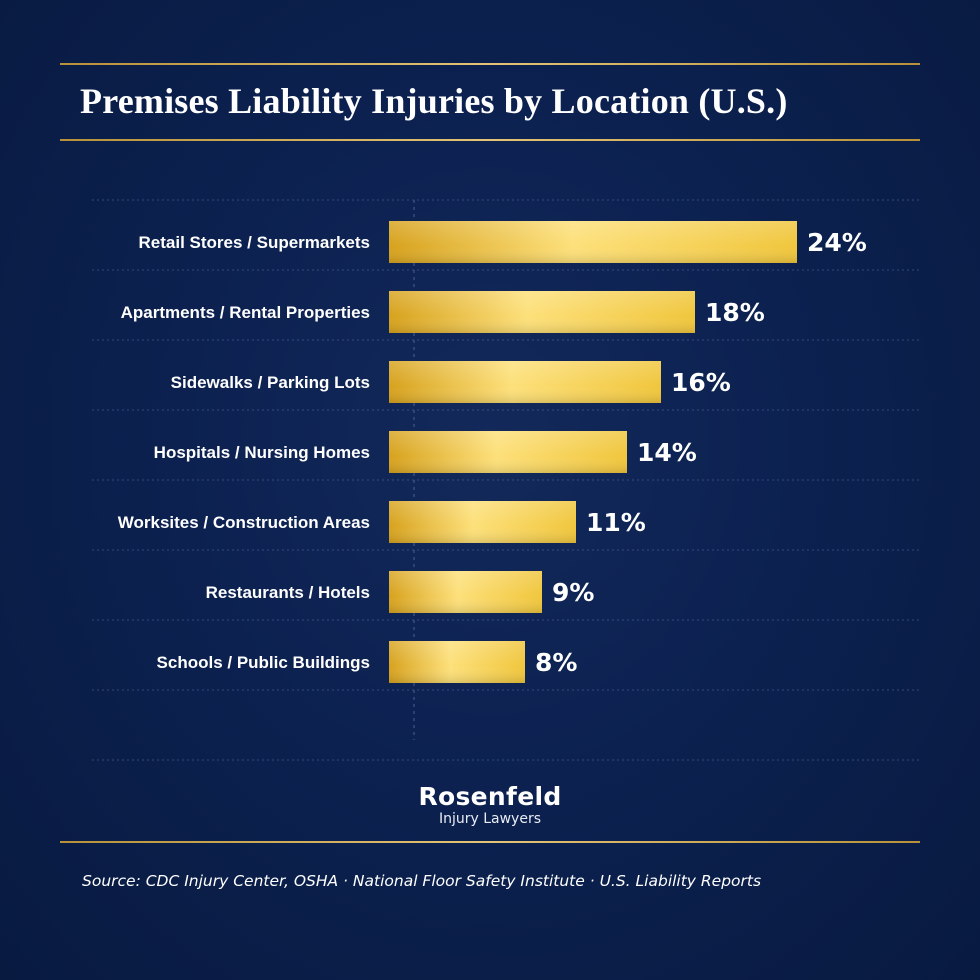  What do you see at coordinates (244, 522) in the screenshot?
I see `category-label: Worksites / Construction Areas` at bounding box center [244, 522].